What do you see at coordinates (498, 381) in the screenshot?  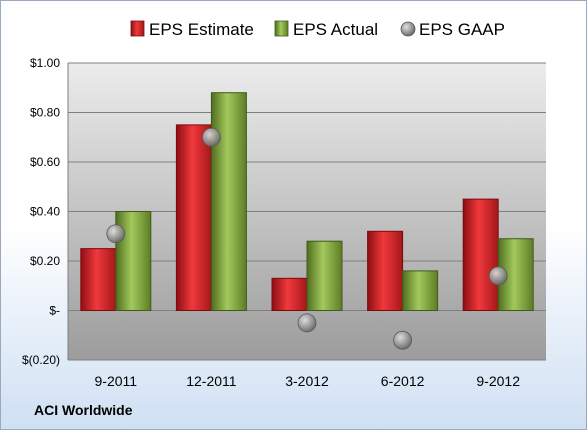 I see `x-tick-label: 9-2012` at bounding box center [498, 381].